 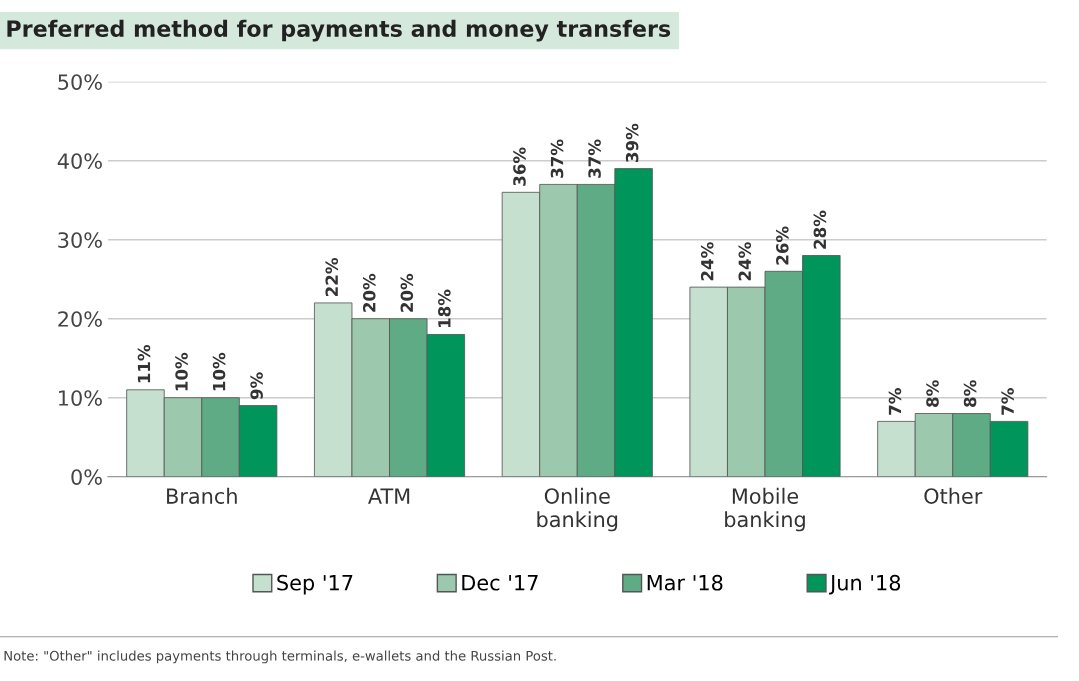 What do you see at coordinates (339, 30) in the screenshot?
I see `chart-title: Preferred method for payments and money transfers` at bounding box center [339, 30].